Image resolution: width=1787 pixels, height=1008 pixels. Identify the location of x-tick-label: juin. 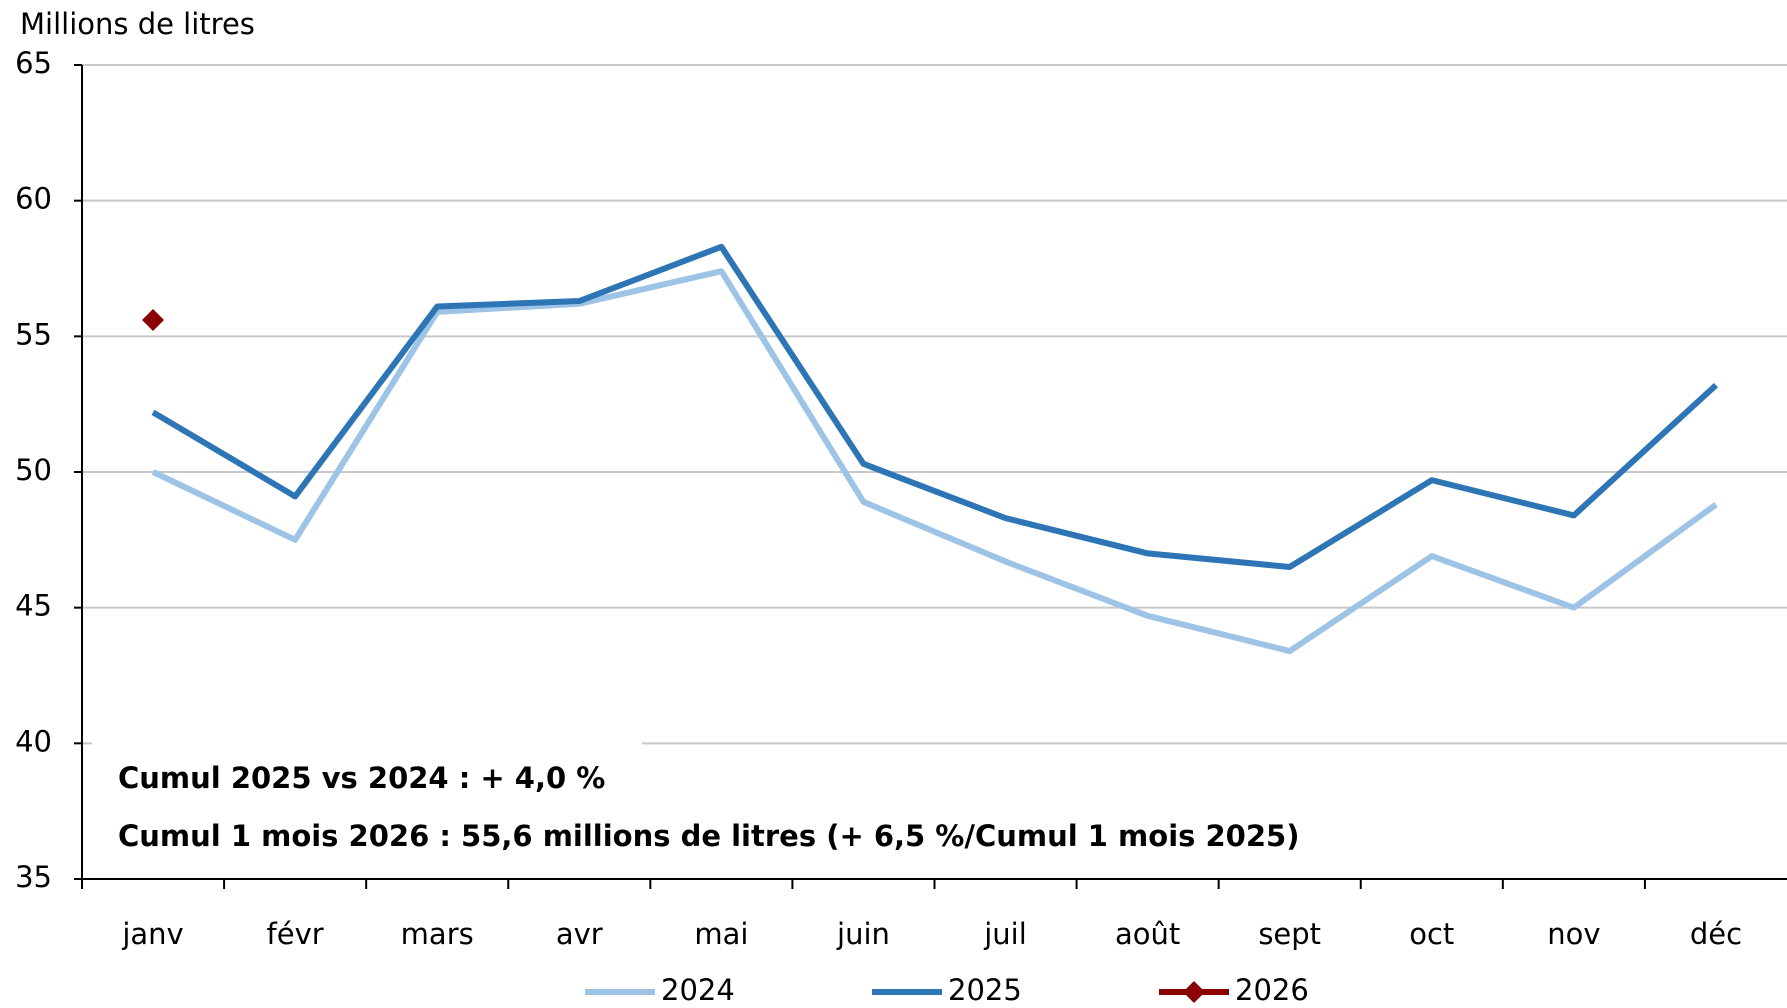
(863, 934).